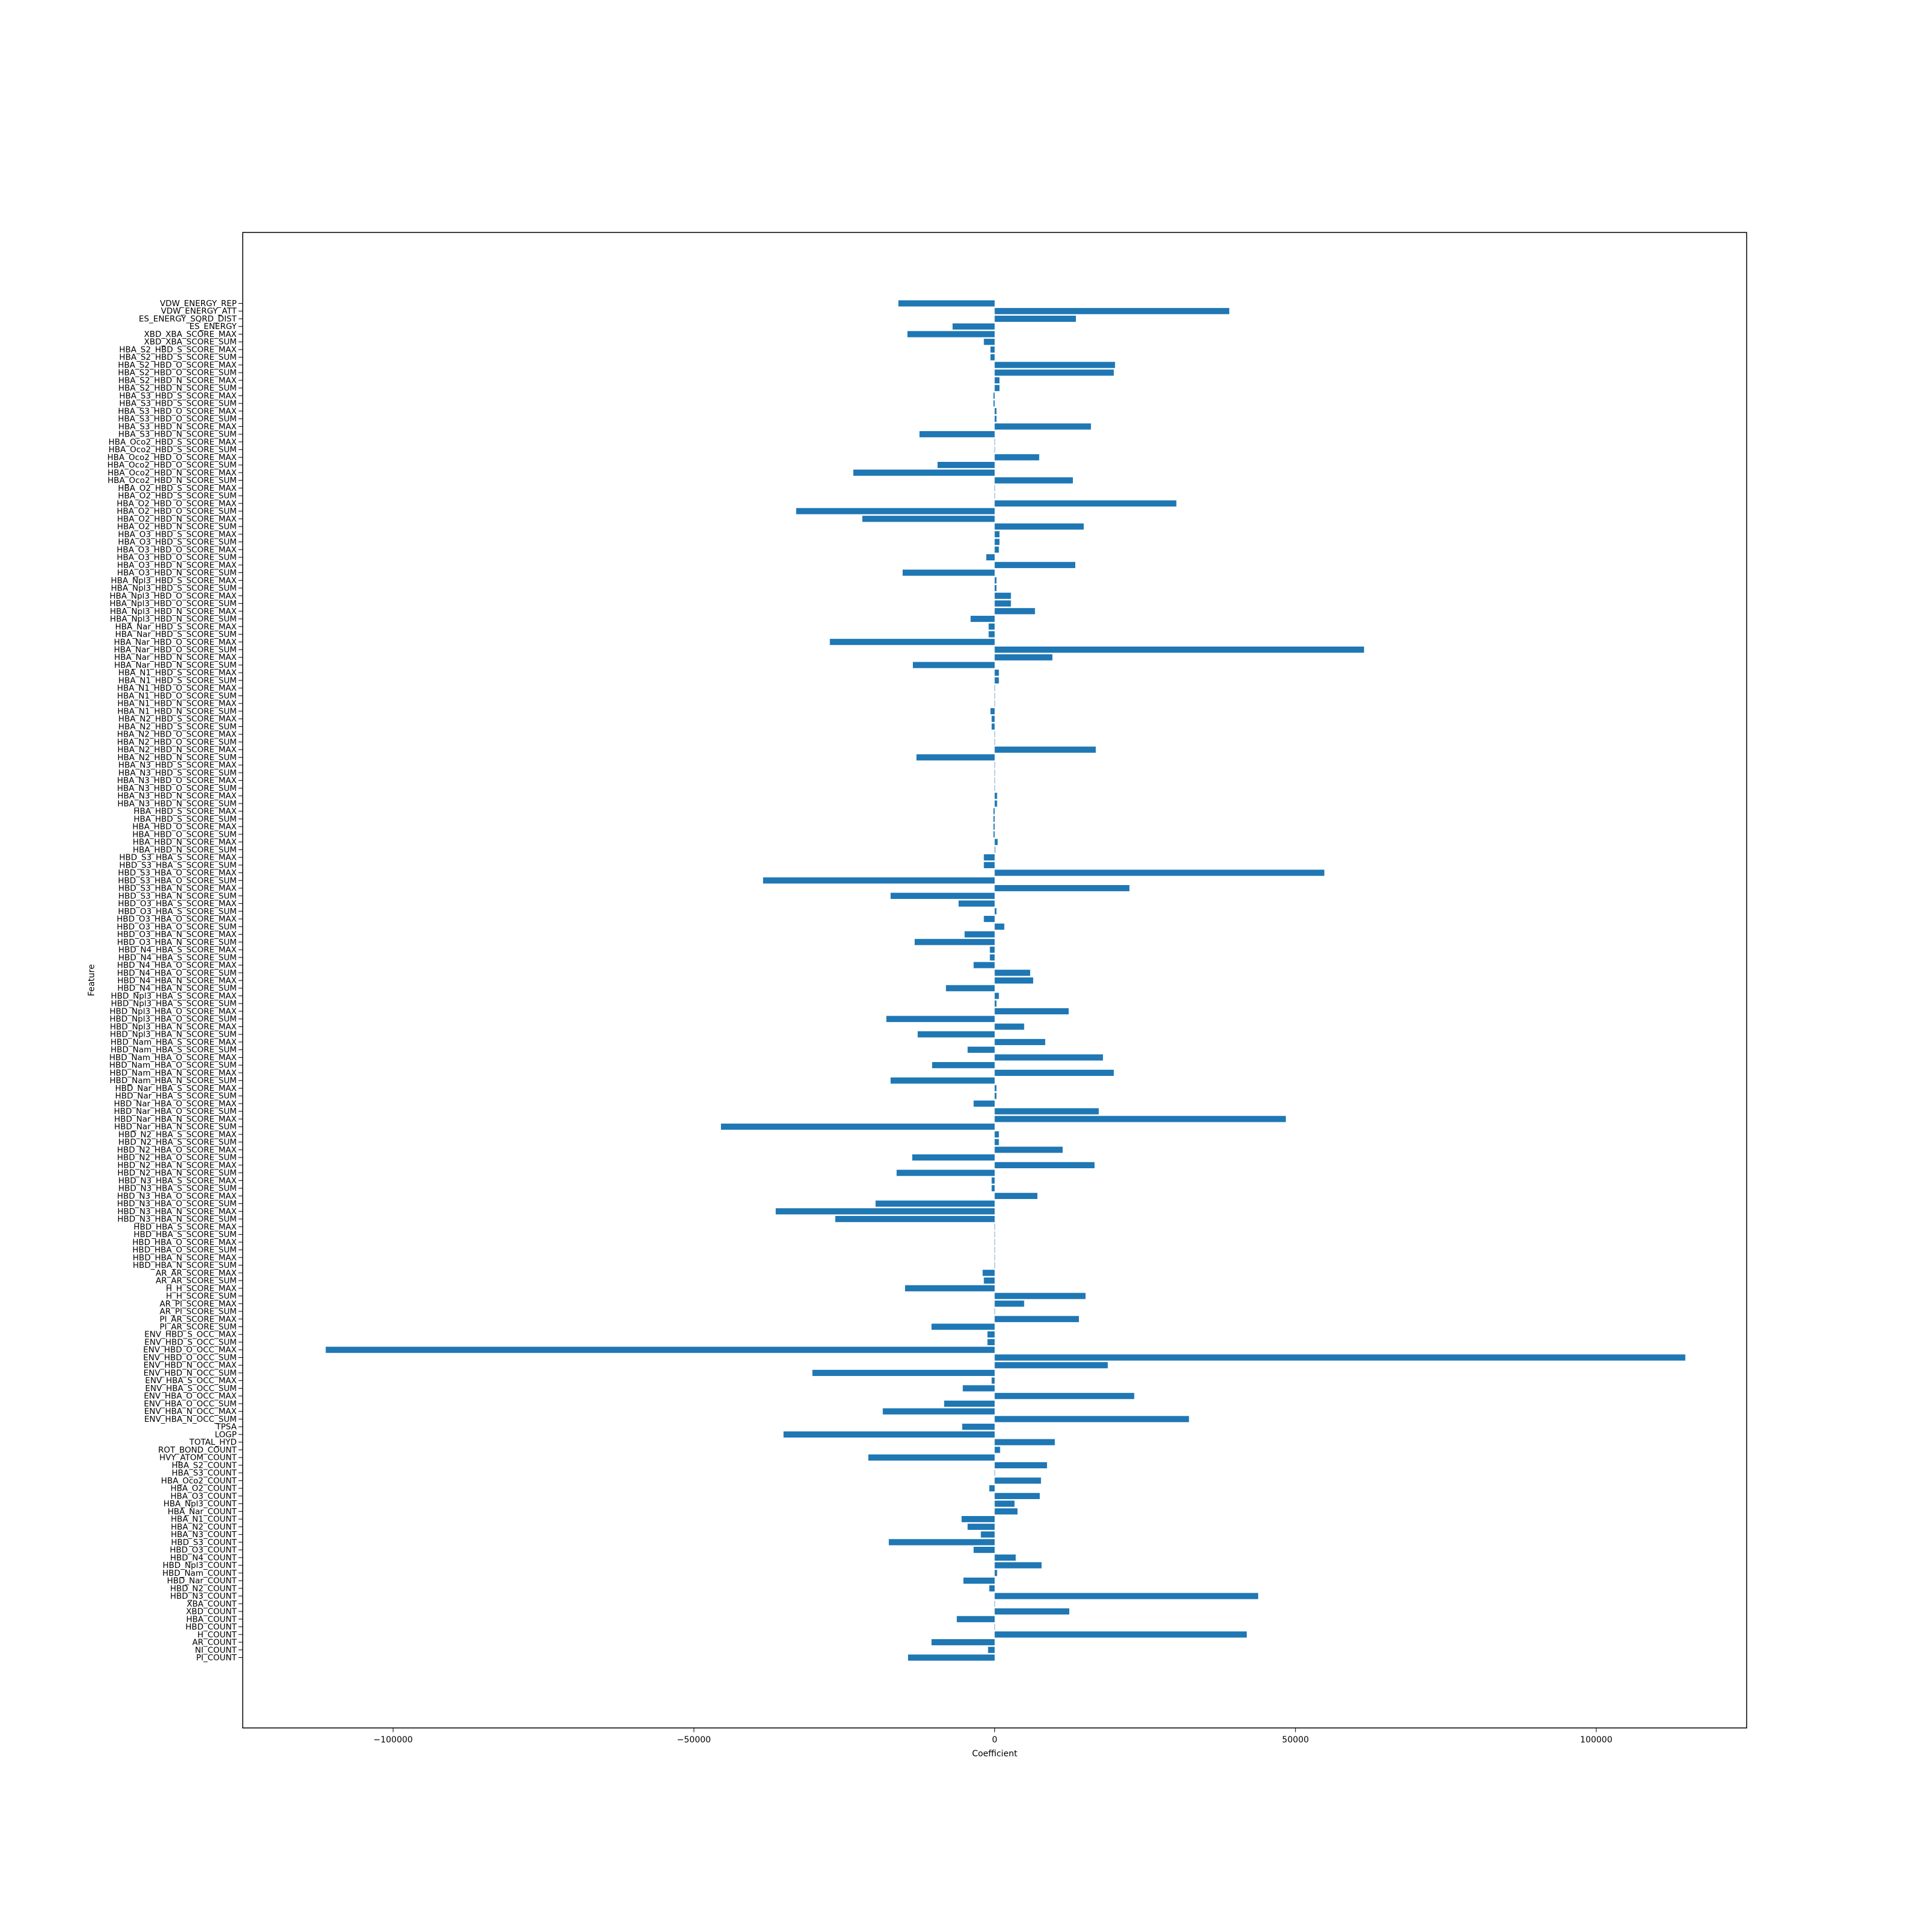 This screenshot has height=1932, width=1932. Describe the element at coordinates (191, 1419) in the screenshot. I see `y-tick-label: ENV_HBA_N_OCC_SUM` at that location.